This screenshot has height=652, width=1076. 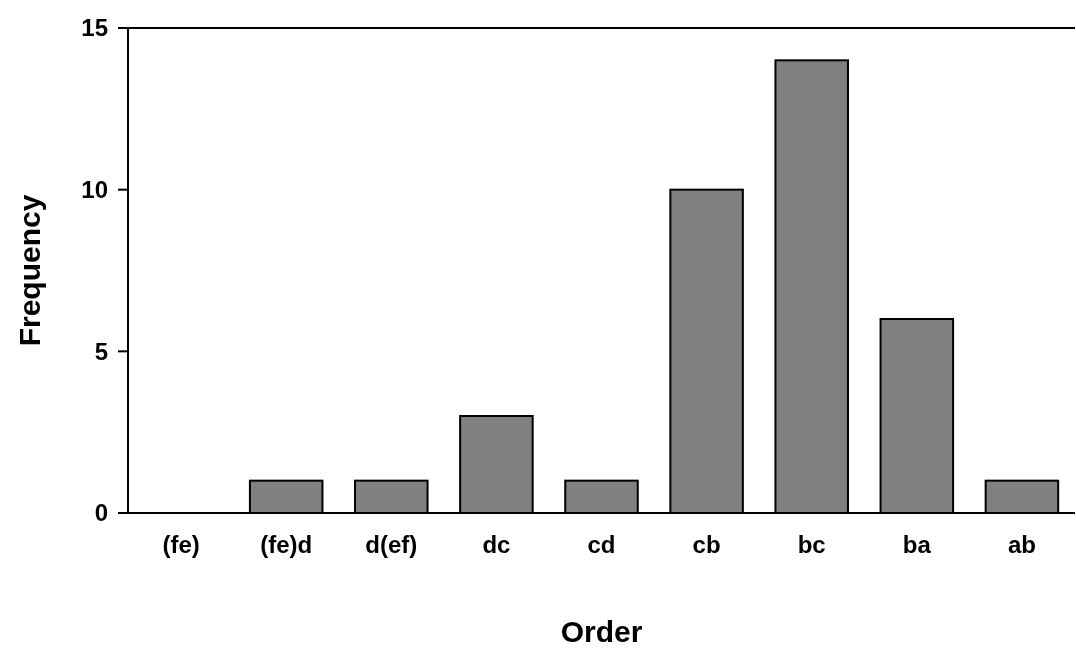 I want to click on x-tick-label: d(ef), so click(x=391, y=544).